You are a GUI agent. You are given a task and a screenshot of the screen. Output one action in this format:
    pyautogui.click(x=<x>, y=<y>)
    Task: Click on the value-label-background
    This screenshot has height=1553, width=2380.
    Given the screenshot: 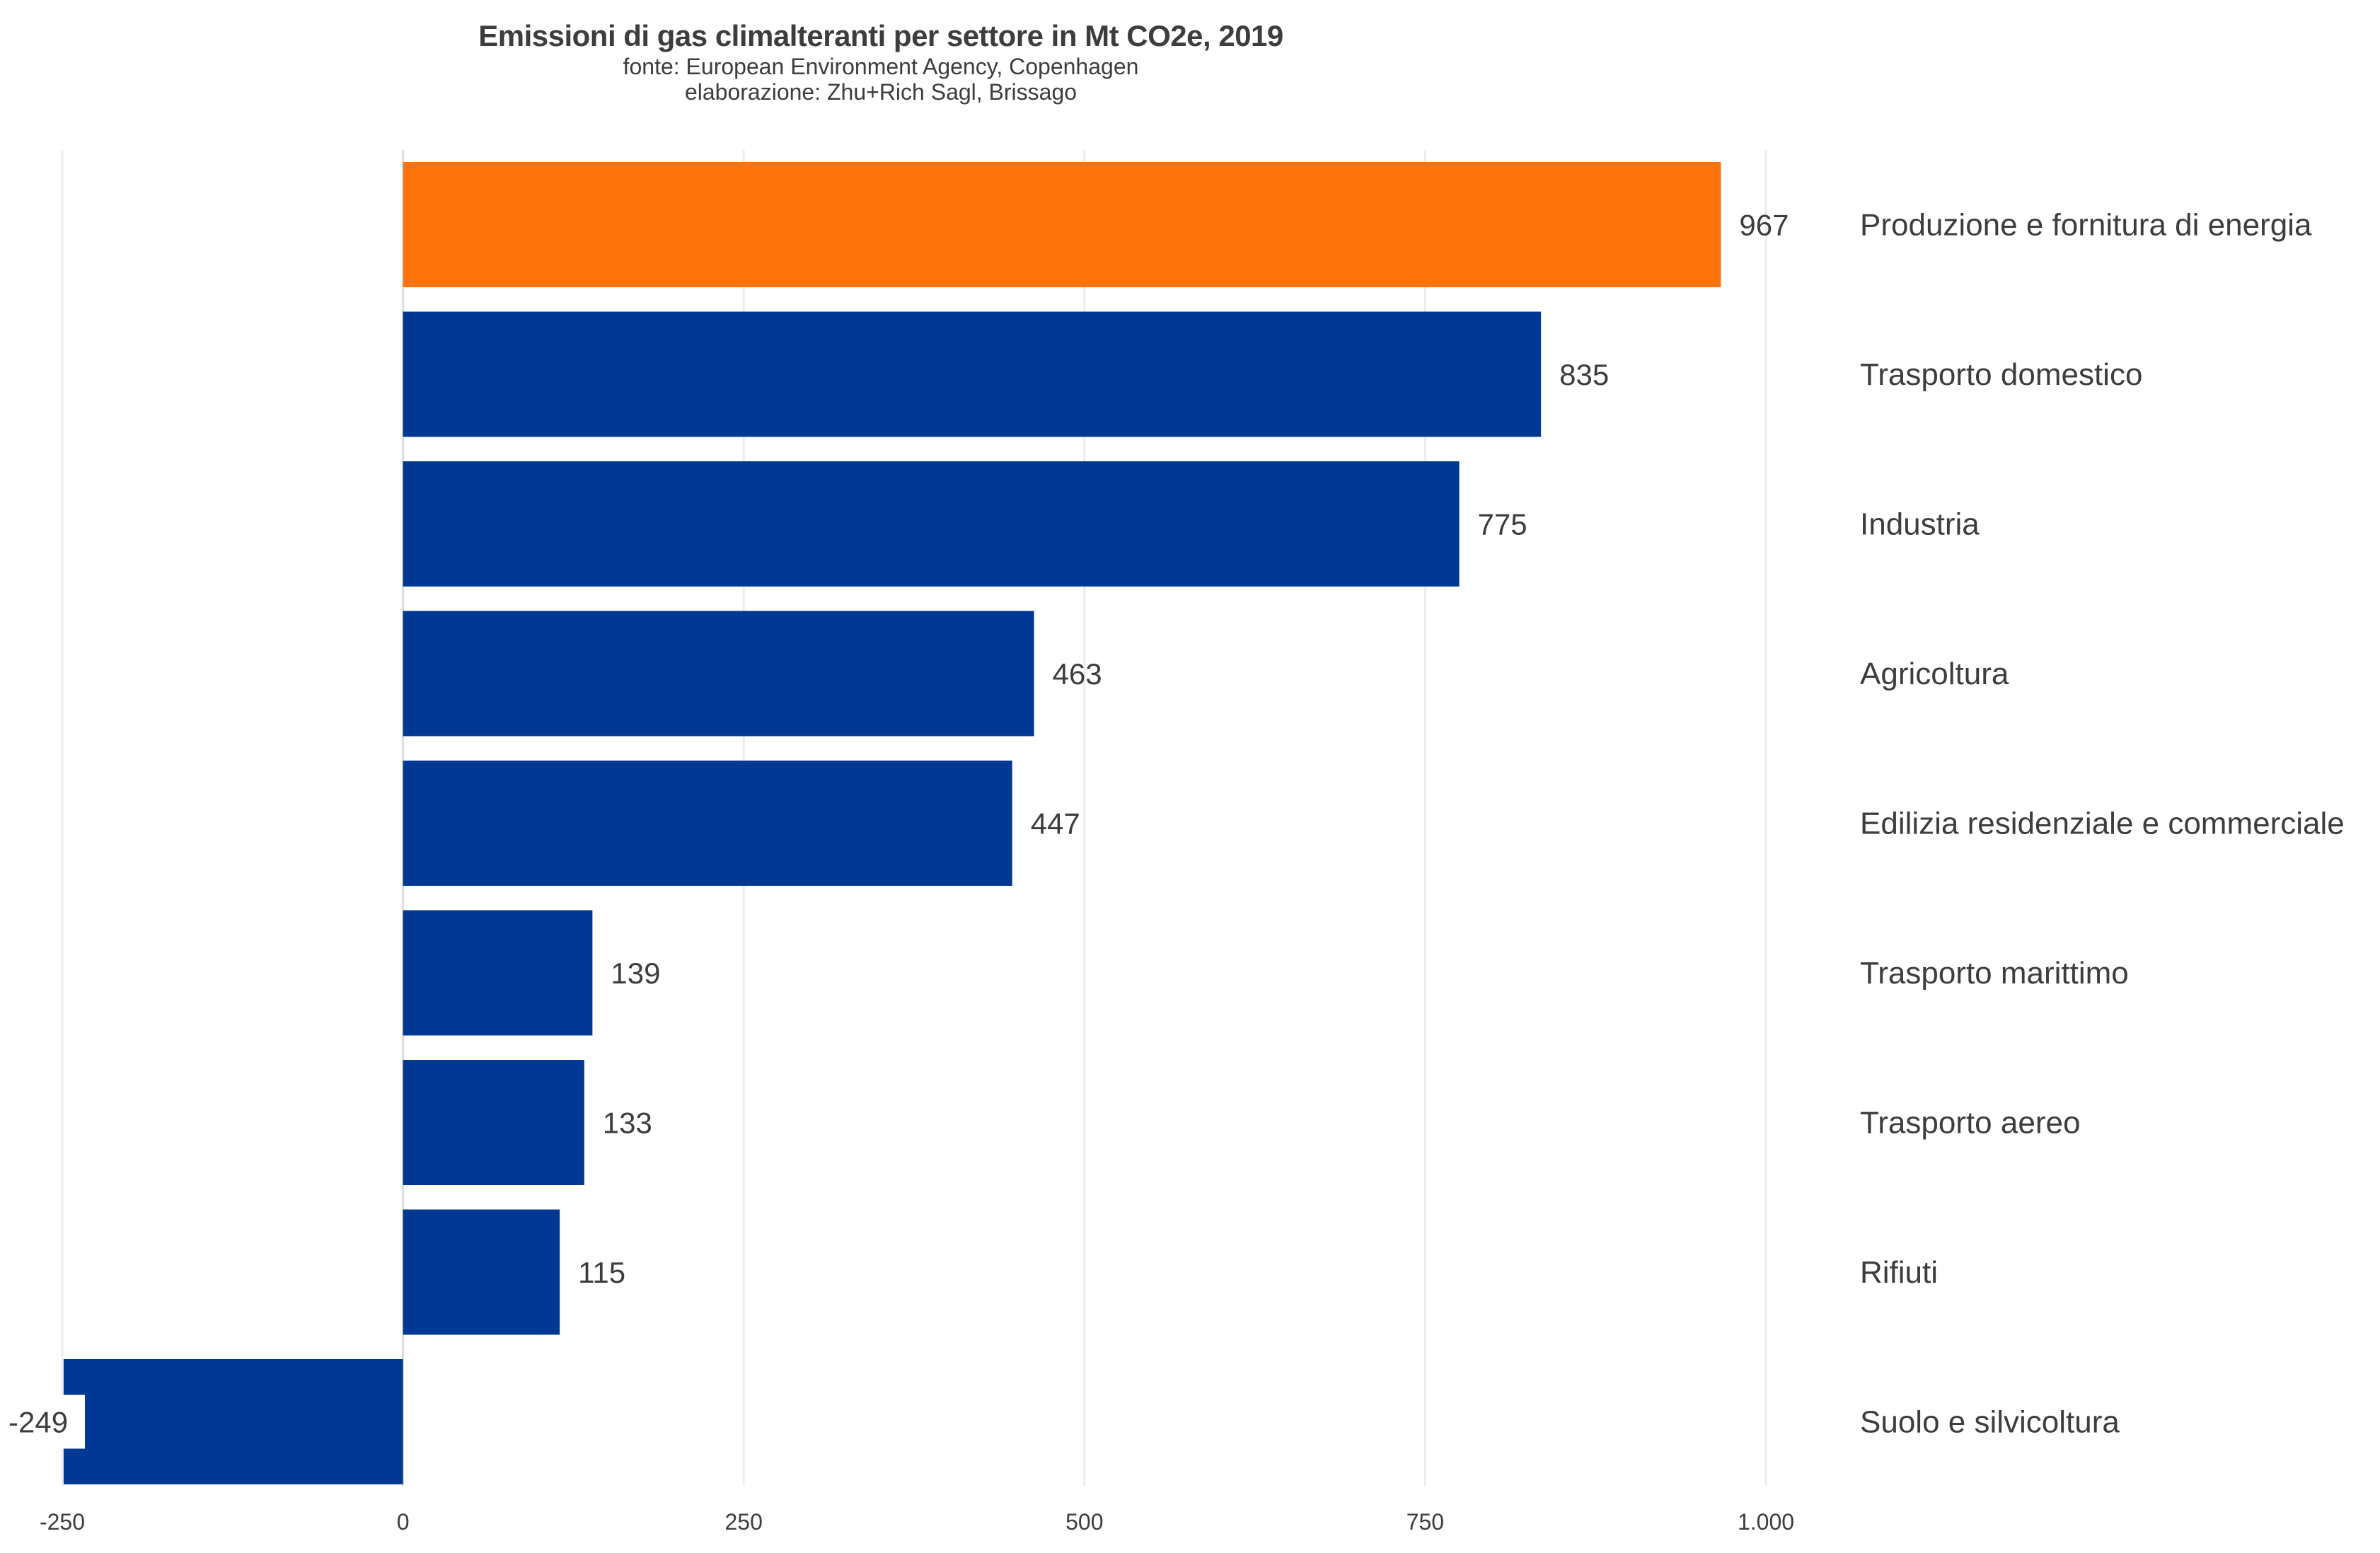 What is the action you would take?
    pyautogui.click(x=42, y=1422)
    